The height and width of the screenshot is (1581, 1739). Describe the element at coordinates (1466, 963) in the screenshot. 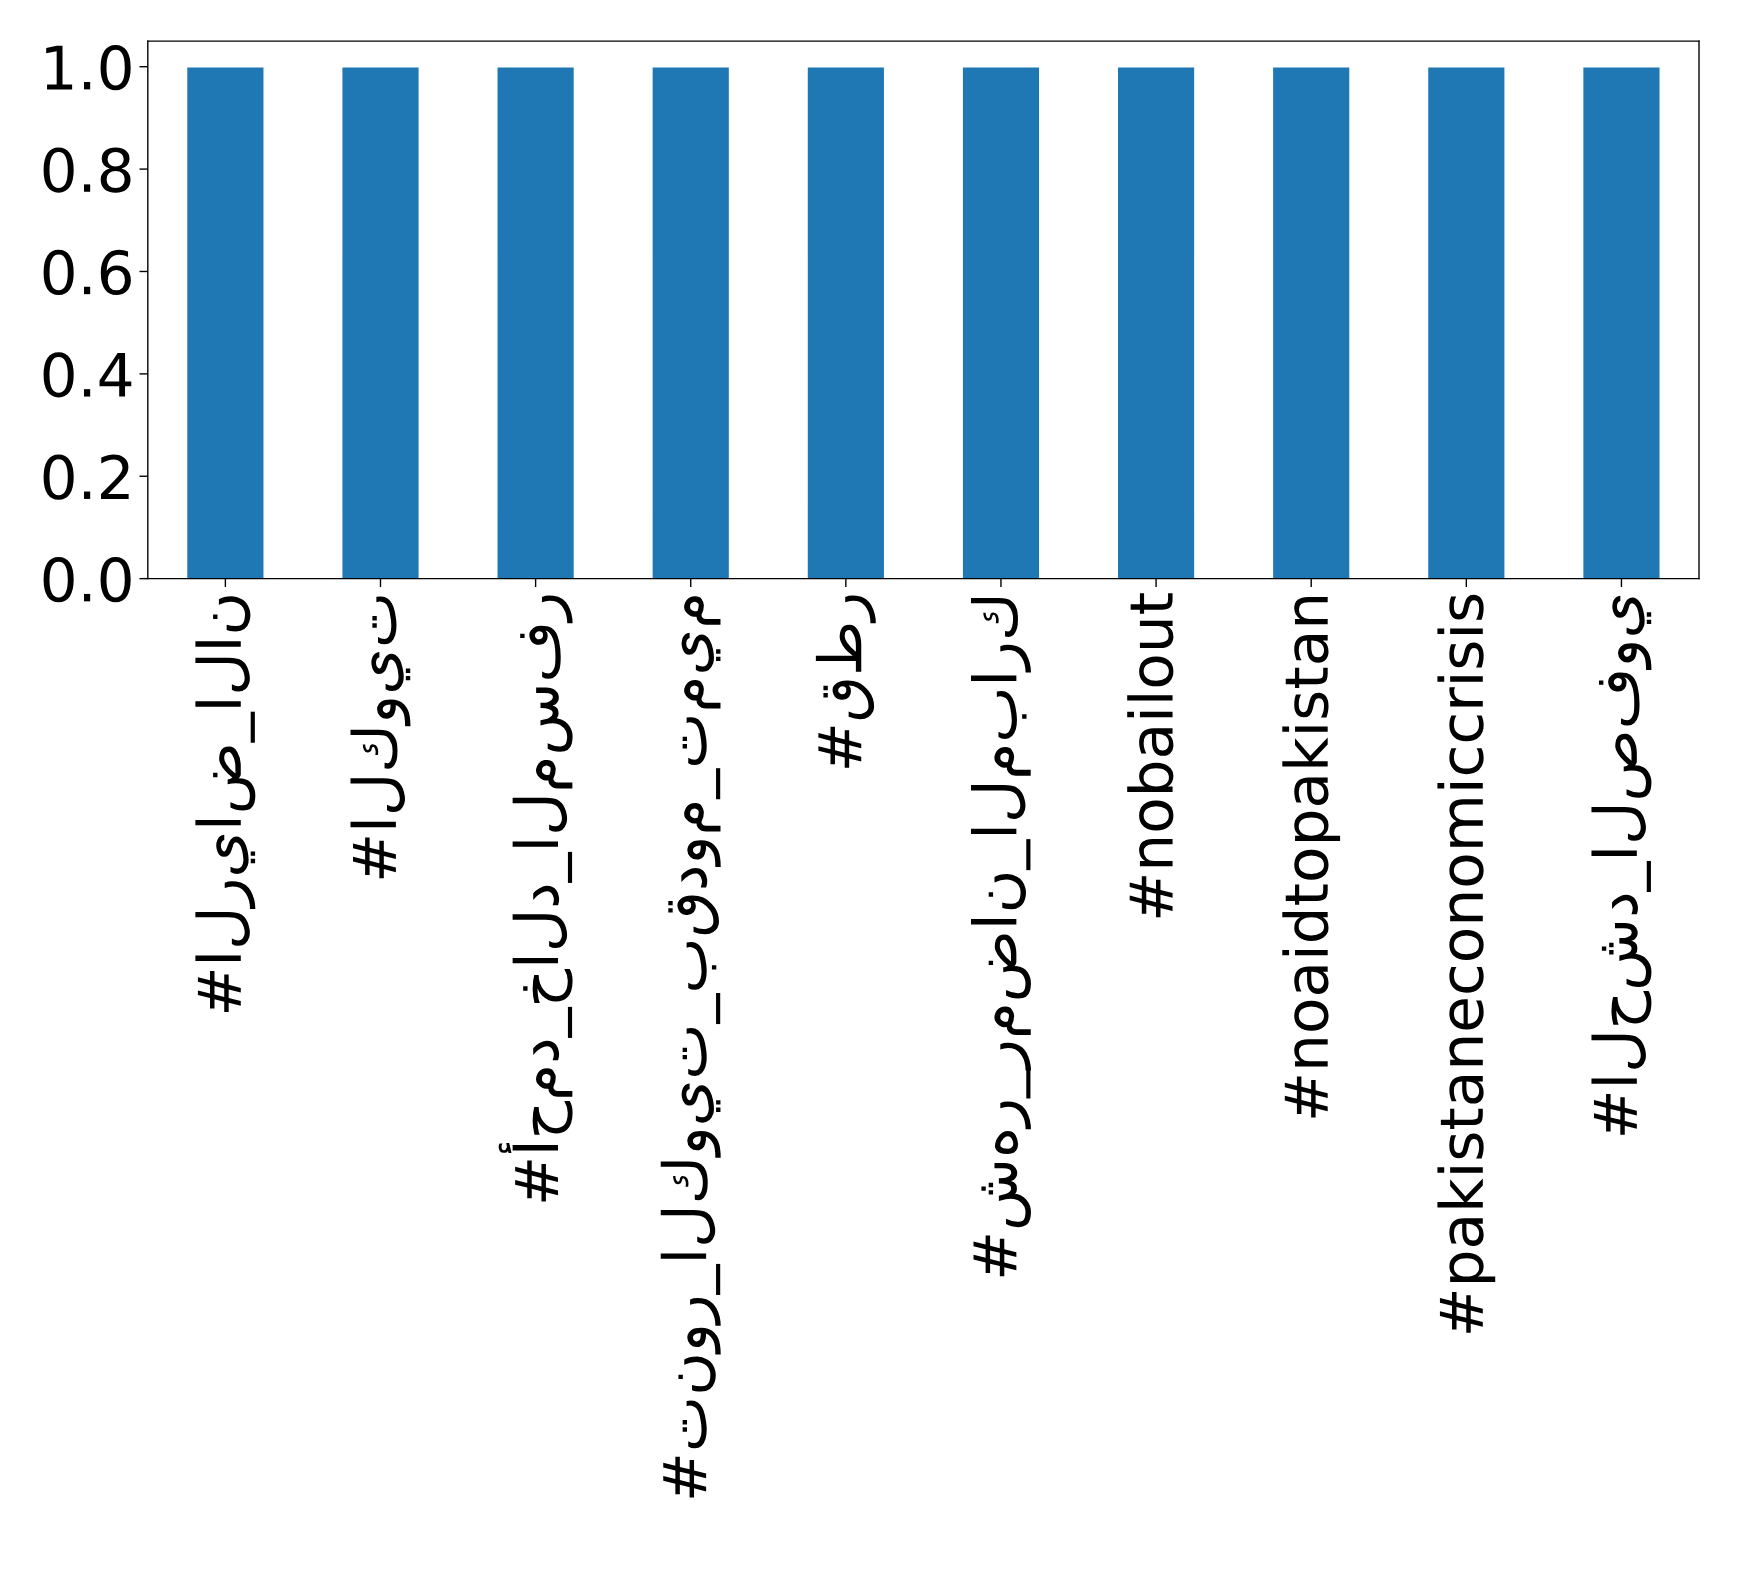

I see `x-tick-label: #pakistaneconomiccrisis` at that location.